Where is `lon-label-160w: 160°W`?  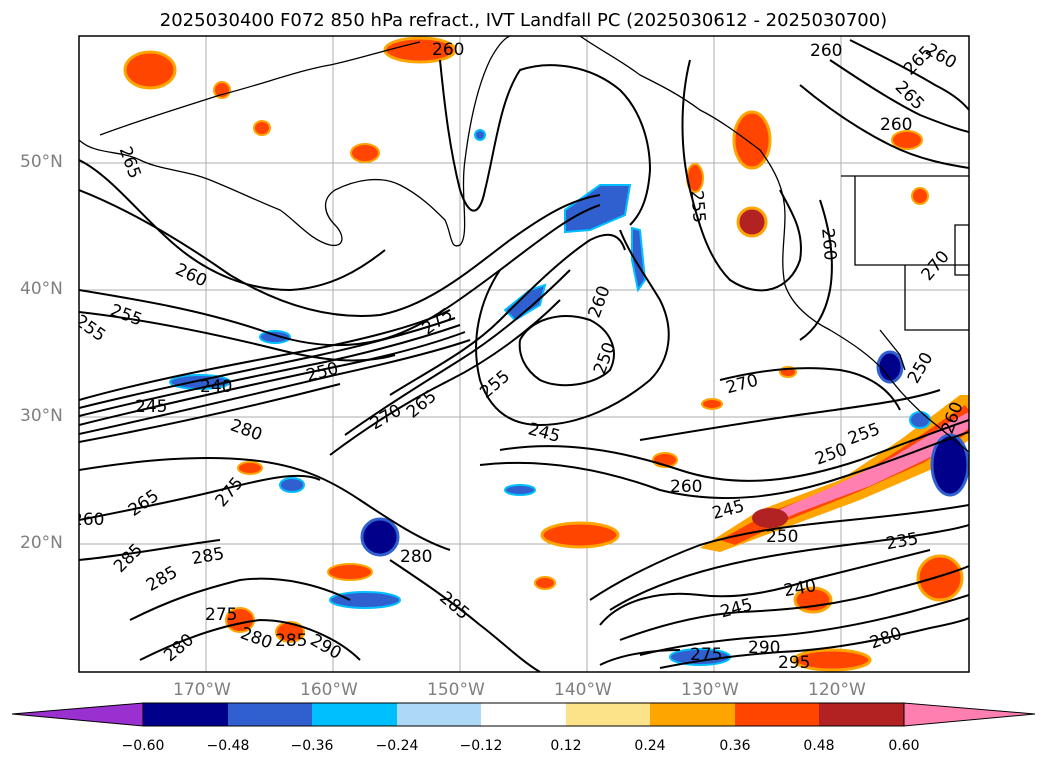
lon-label-160w: 160°W is located at coordinates (329, 690).